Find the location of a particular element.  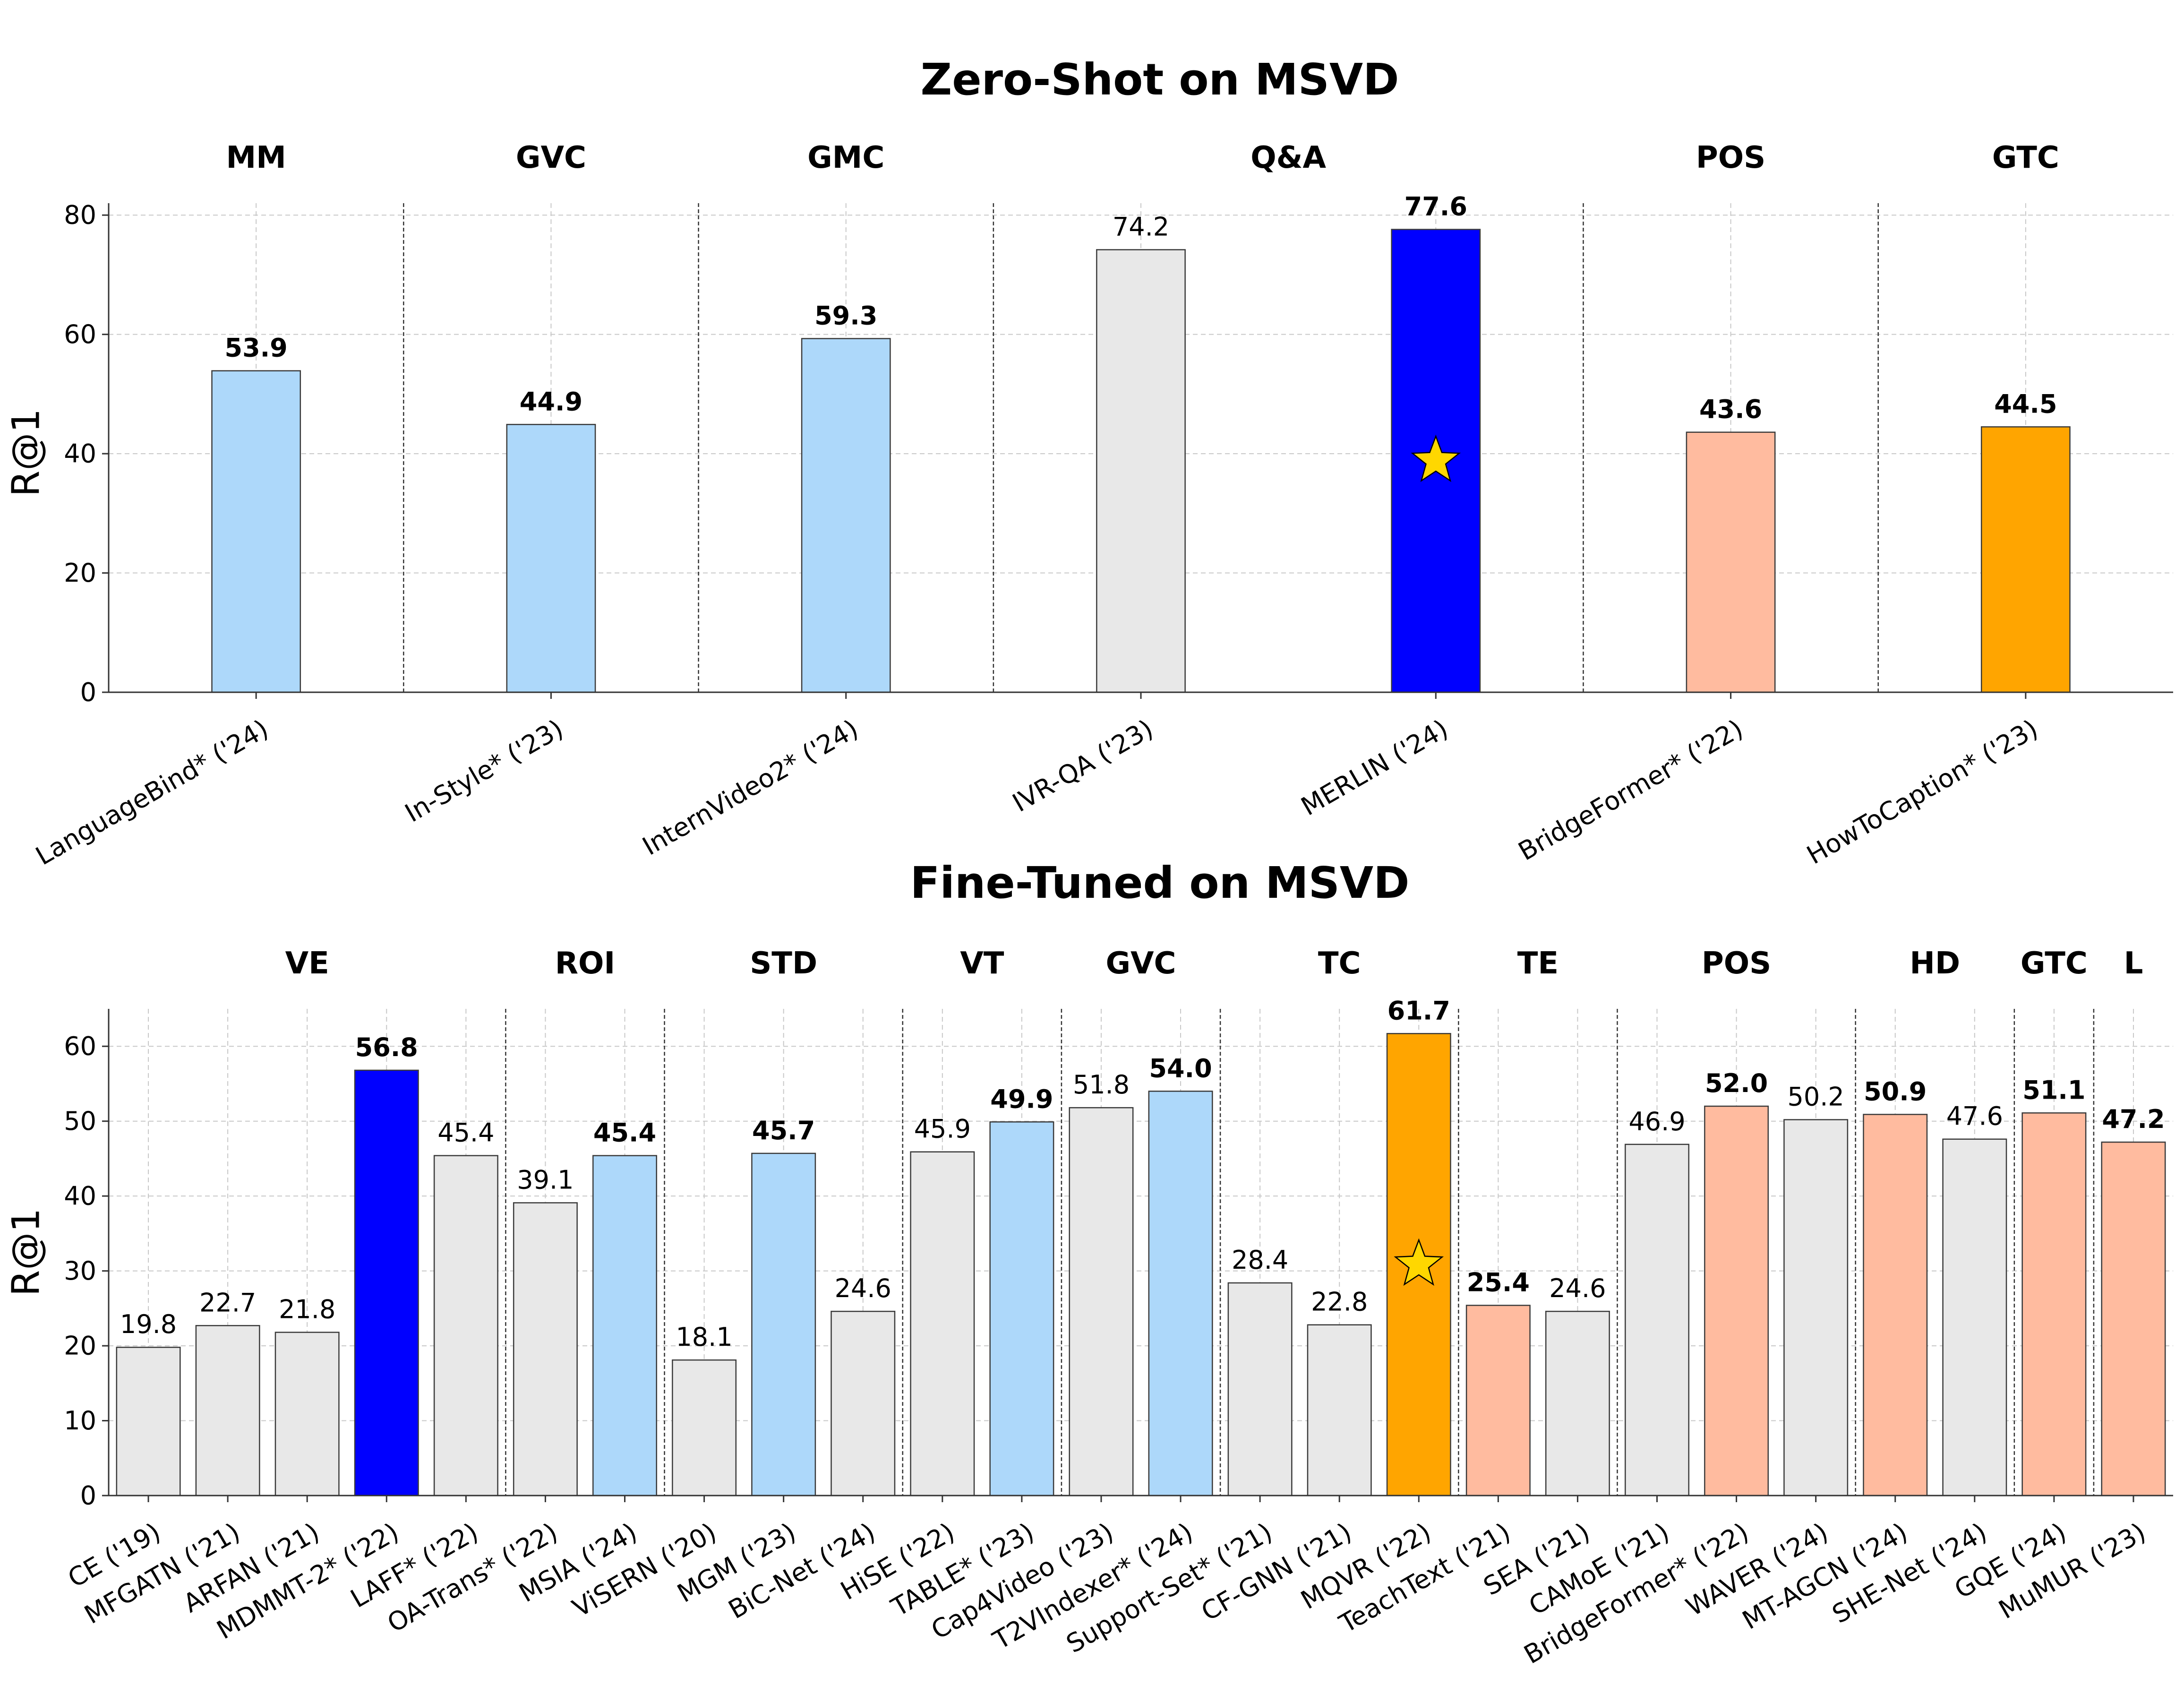

chart2-y-tick-label: 50 is located at coordinates (80, 1121).